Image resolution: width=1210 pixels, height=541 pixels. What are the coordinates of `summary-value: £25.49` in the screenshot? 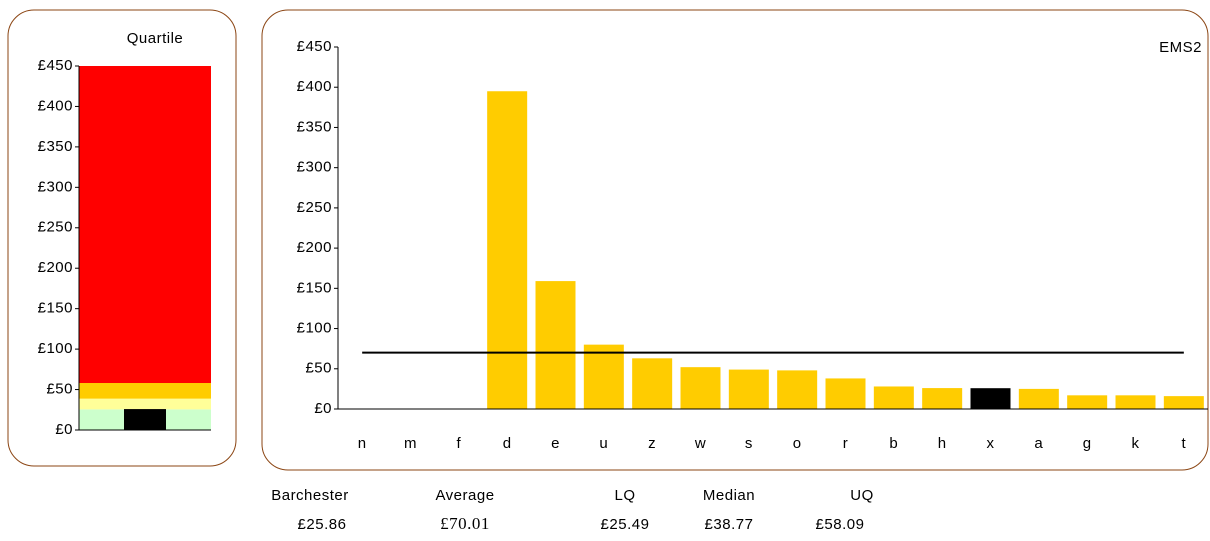 It's located at (625, 524).